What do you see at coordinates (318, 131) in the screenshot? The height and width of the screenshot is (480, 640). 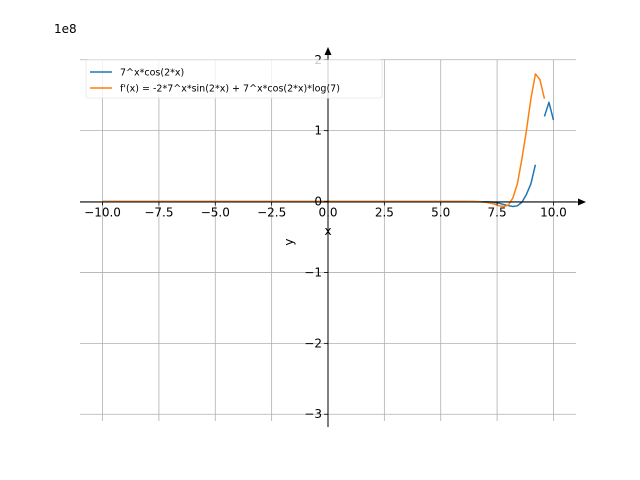 I see `y-tick-label: 1` at bounding box center [318, 131].